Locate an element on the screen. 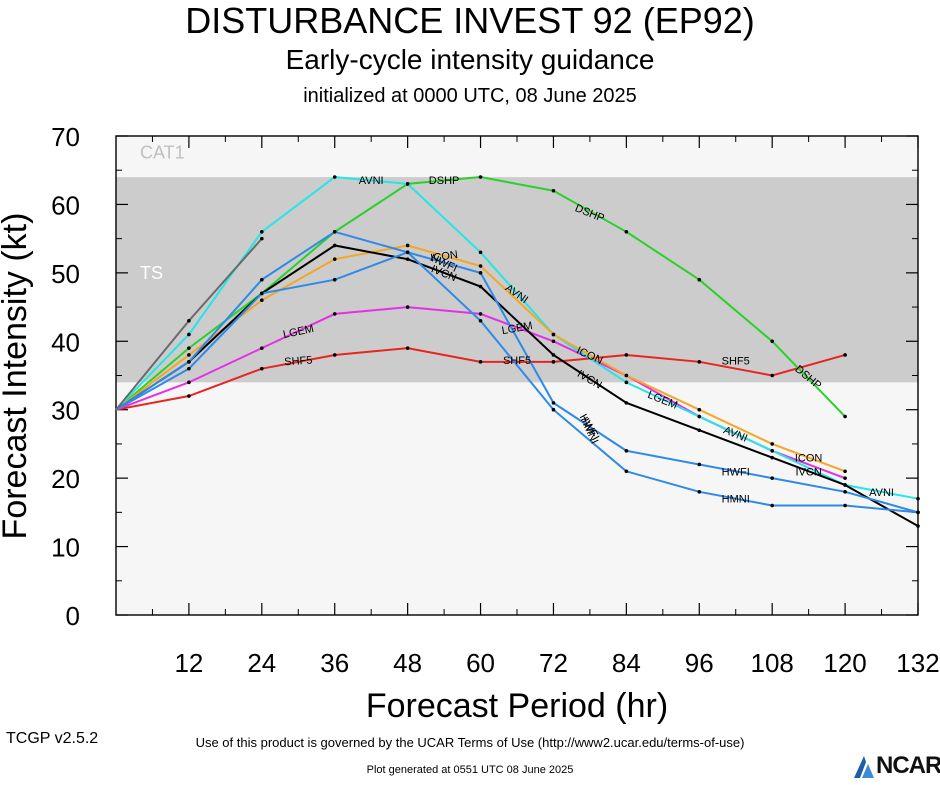 The width and height of the screenshot is (940, 785). y-tick-label: 20 is located at coordinates (65, 479).